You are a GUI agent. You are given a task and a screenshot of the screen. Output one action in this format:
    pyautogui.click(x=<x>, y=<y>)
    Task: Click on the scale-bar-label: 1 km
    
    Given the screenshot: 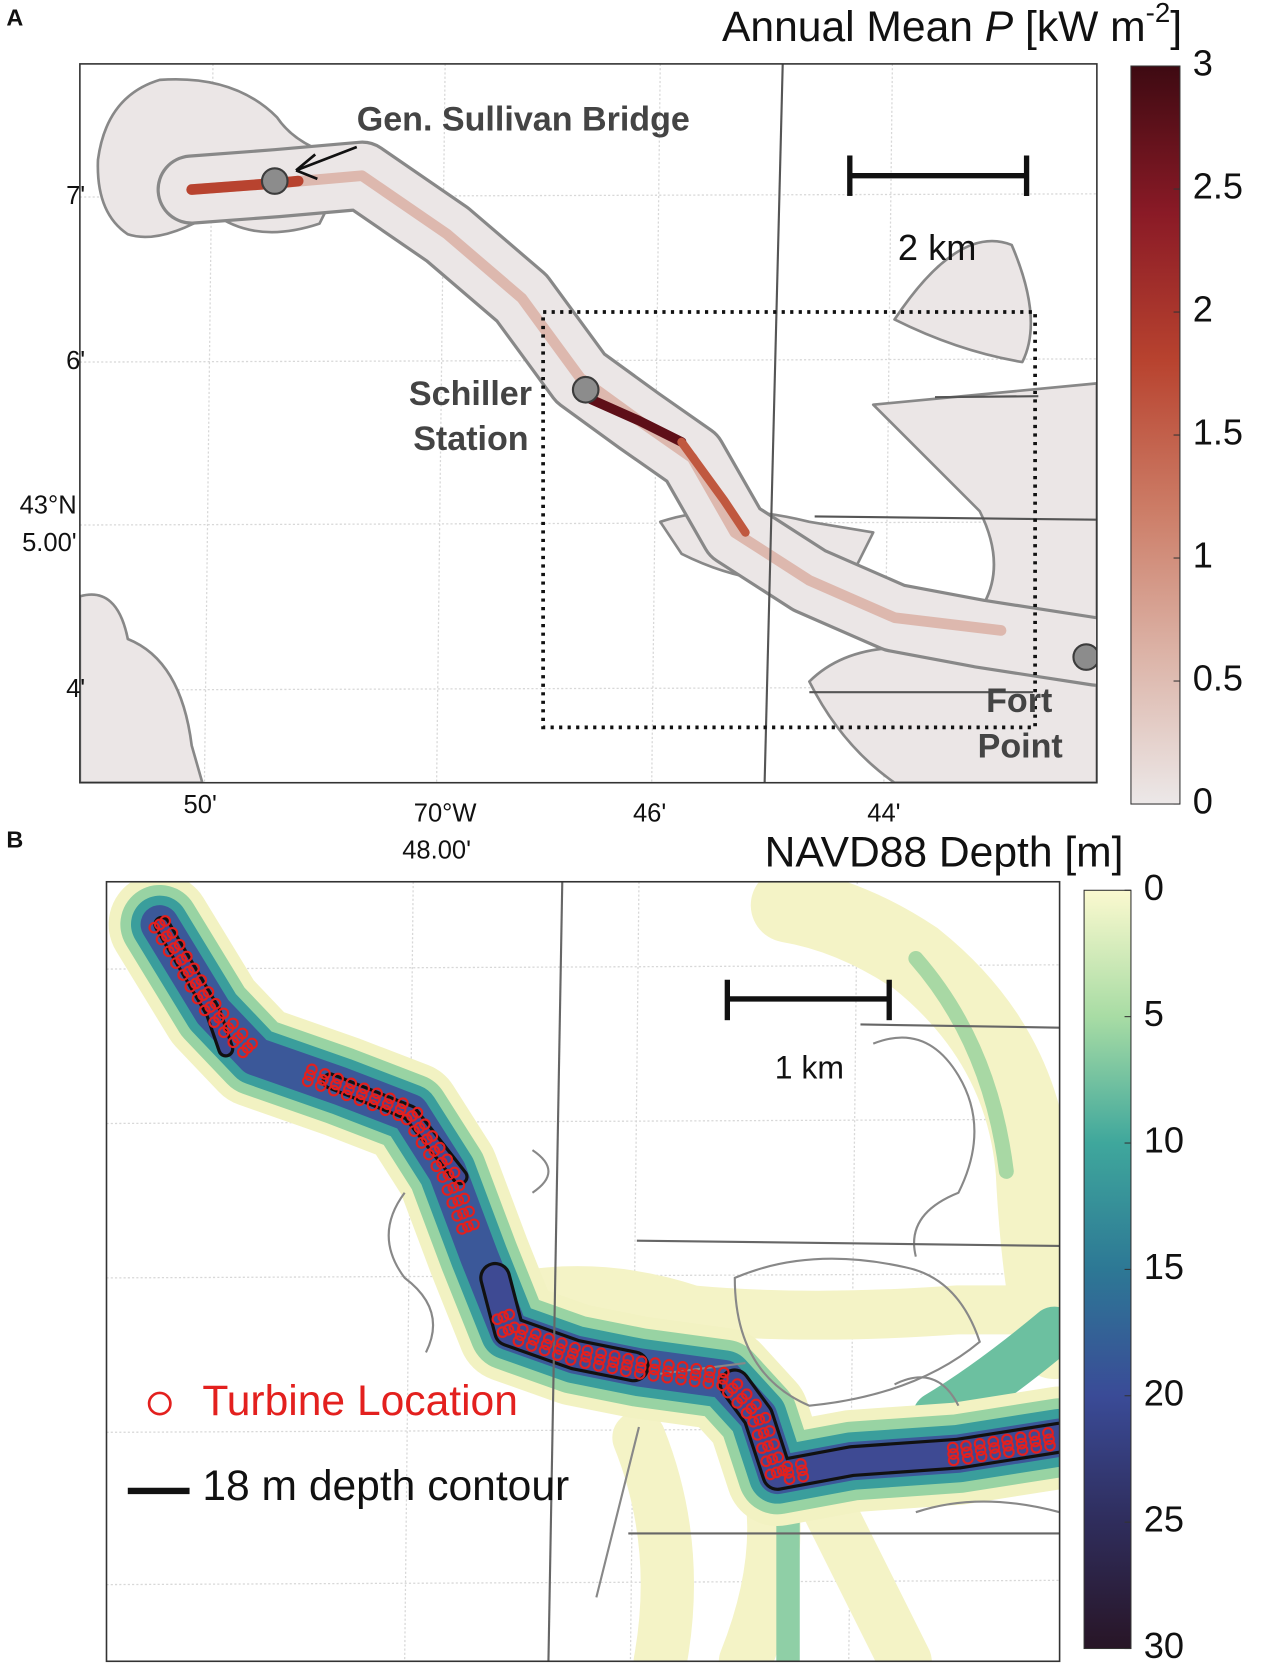 What is the action you would take?
    pyautogui.click(x=809, y=1068)
    